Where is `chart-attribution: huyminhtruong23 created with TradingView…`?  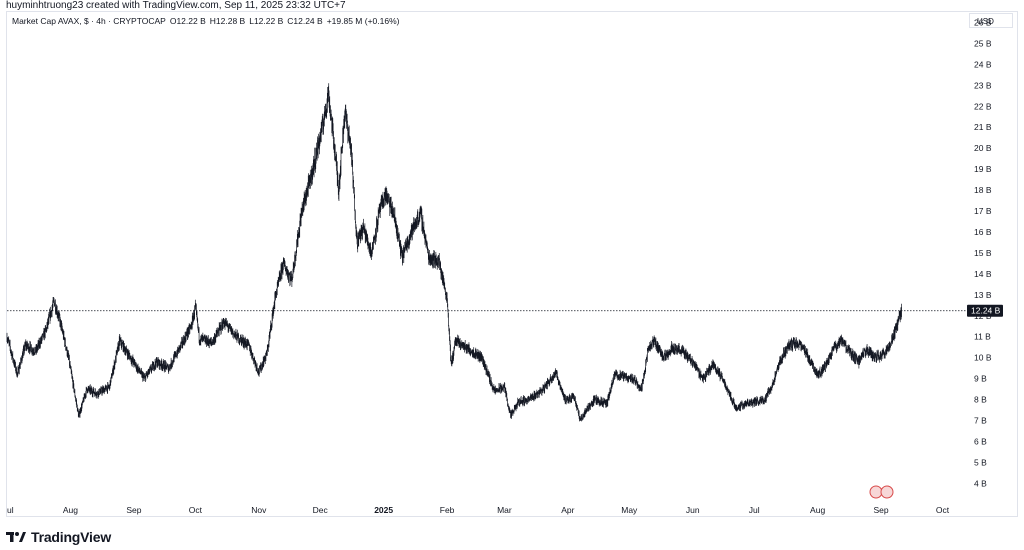
chart-attribution: huyminhtruong23 created with TradingView… is located at coordinates (176, 5).